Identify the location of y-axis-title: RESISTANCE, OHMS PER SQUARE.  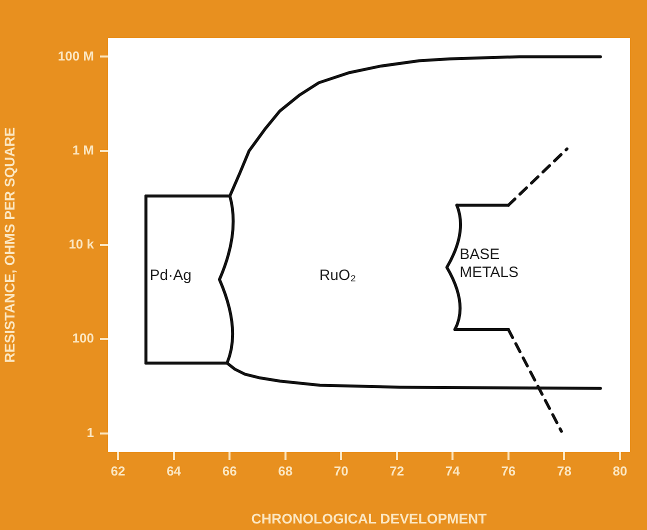
(9, 245).